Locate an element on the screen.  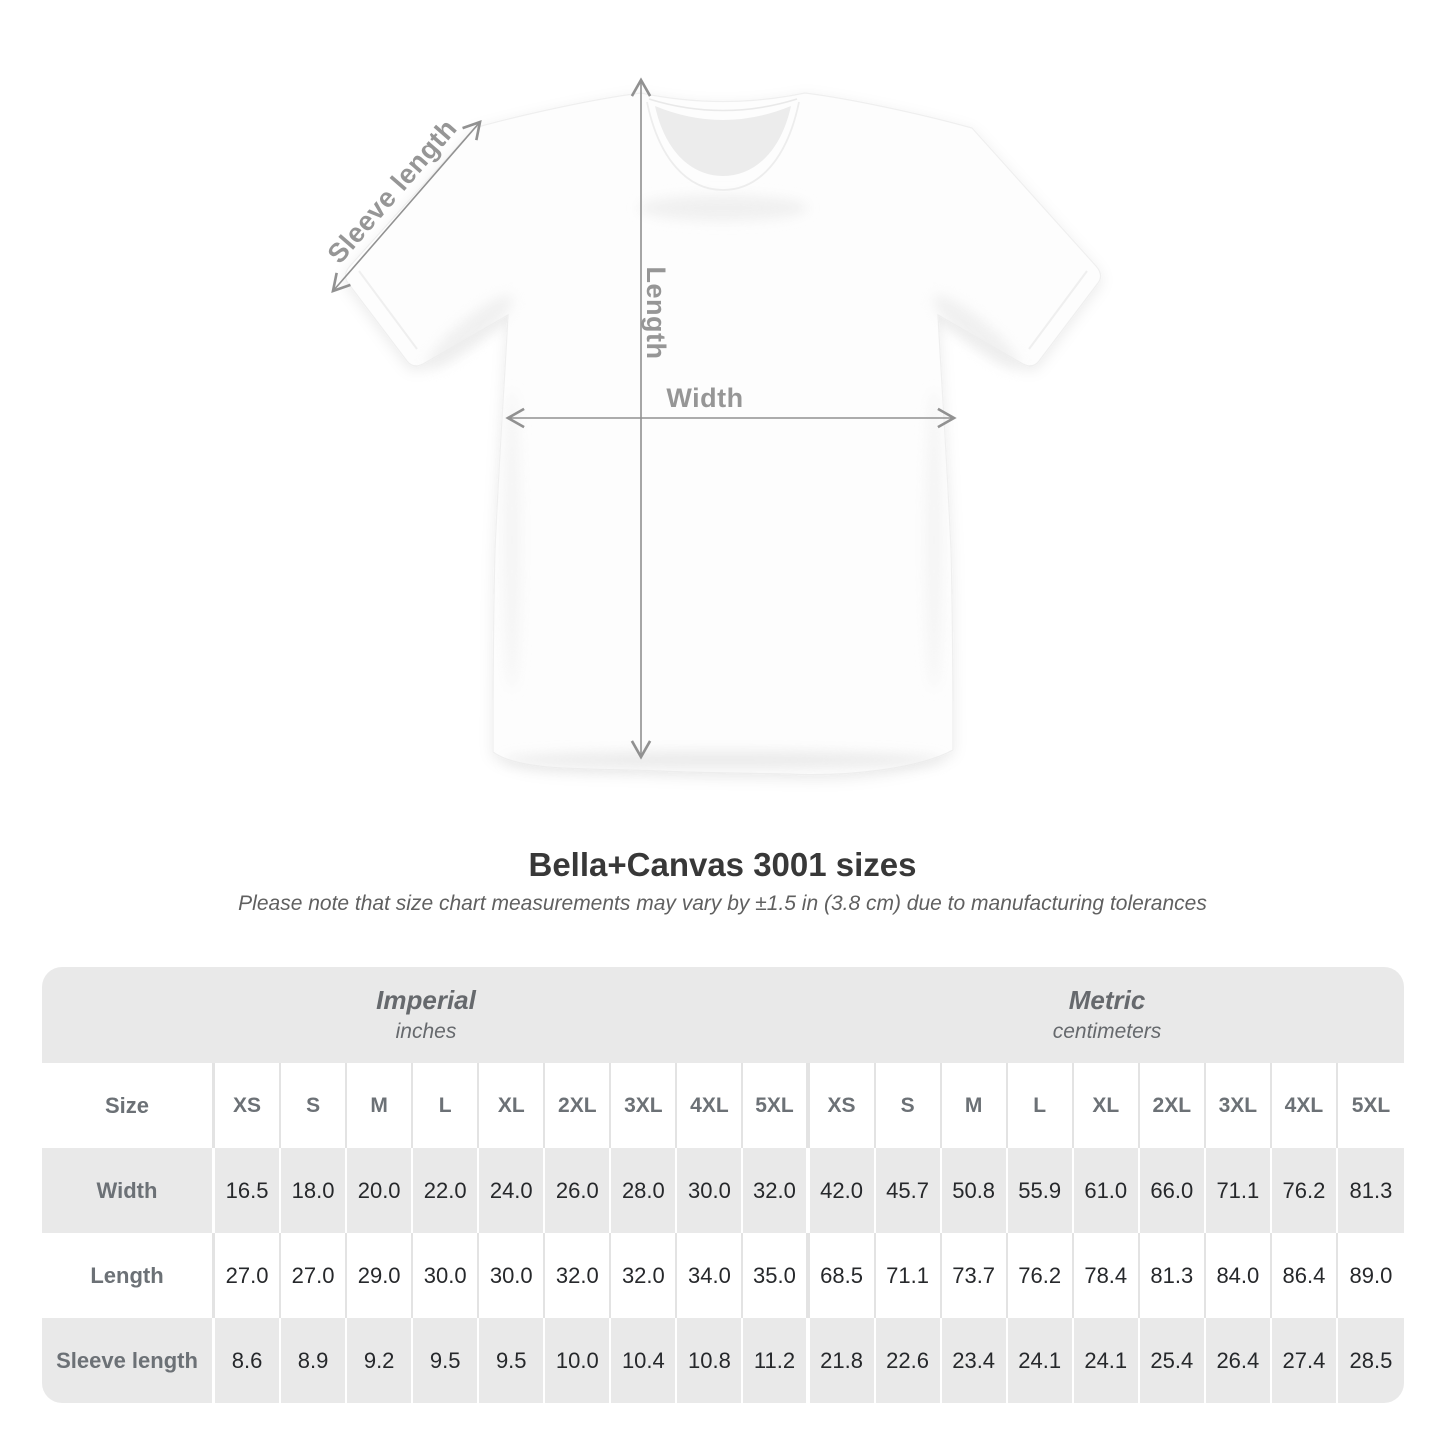
imperial-group-unit: inches is located at coordinates (426, 1031).